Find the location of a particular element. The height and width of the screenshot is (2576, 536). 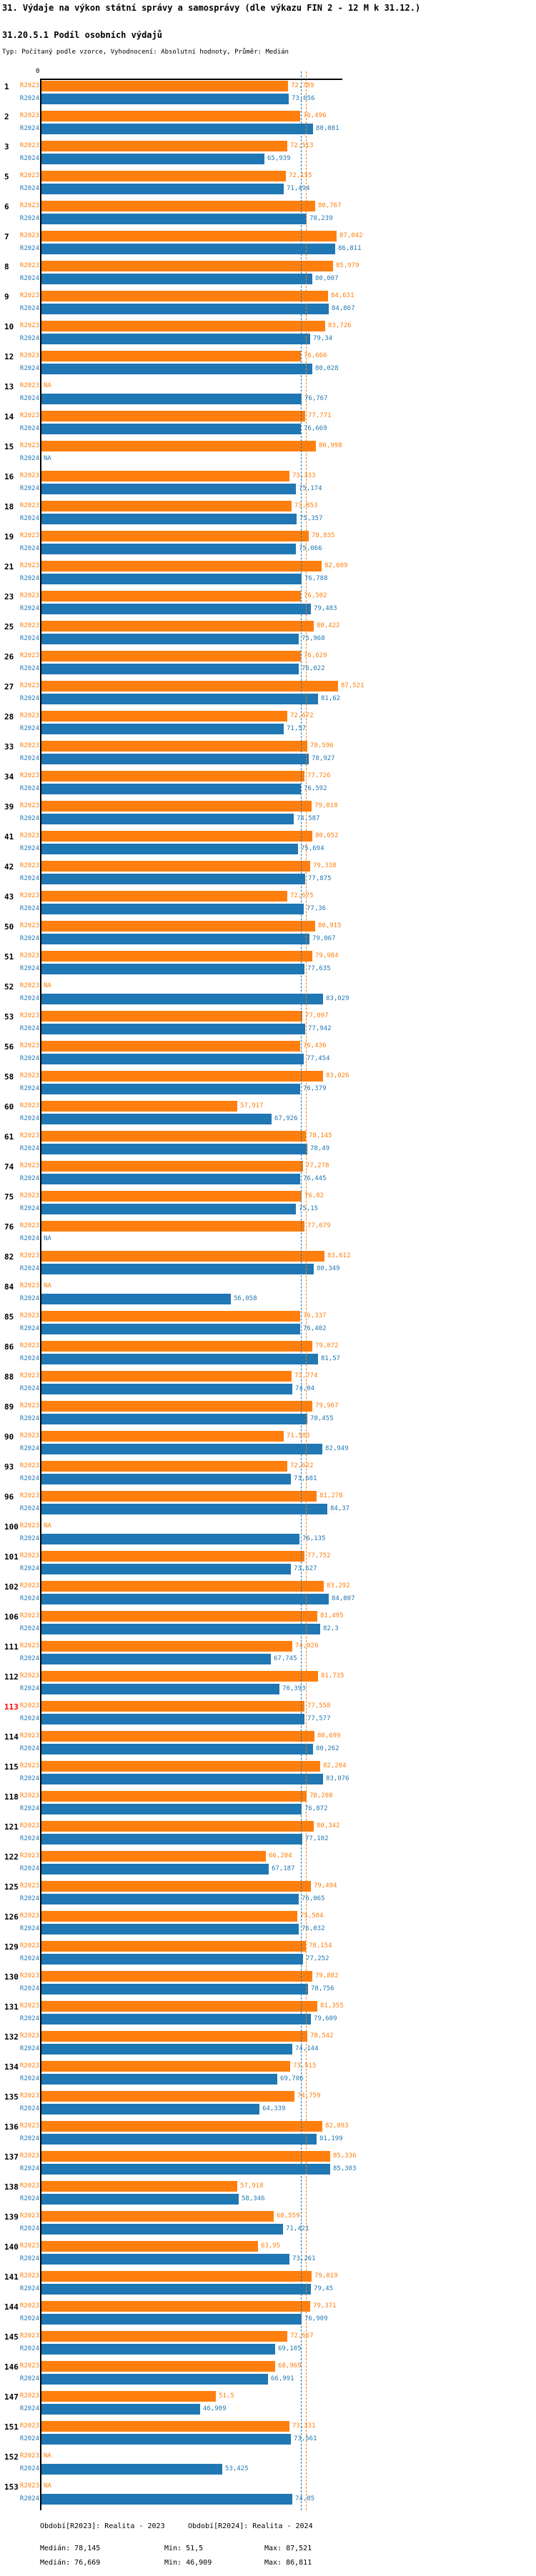

median-line-r2024 is located at coordinates (301, 1290).